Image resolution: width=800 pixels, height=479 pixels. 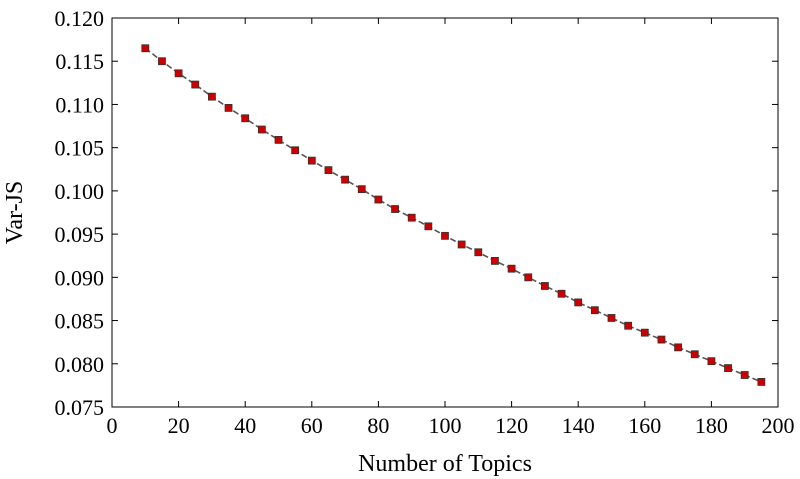 I want to click on y-axis-label: Var-JS, so click(x=15, y=213).